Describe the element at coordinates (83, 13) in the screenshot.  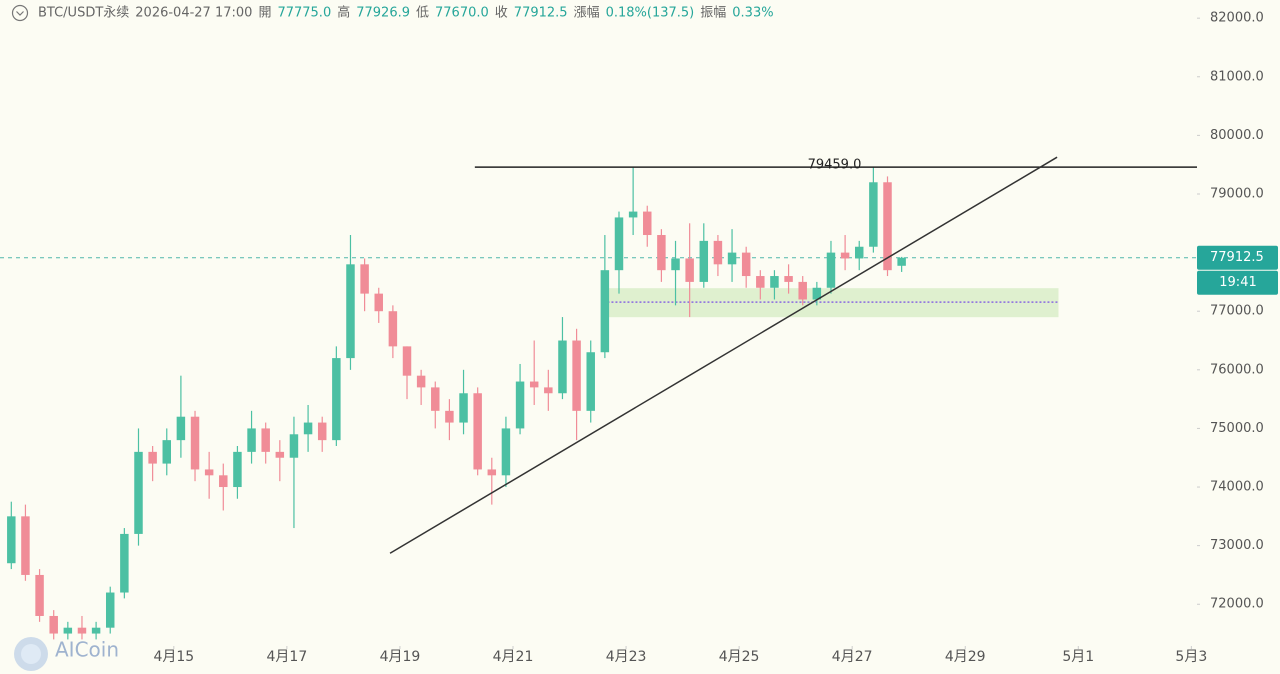
I see `symbol: BTC/USDT永续` at that location.